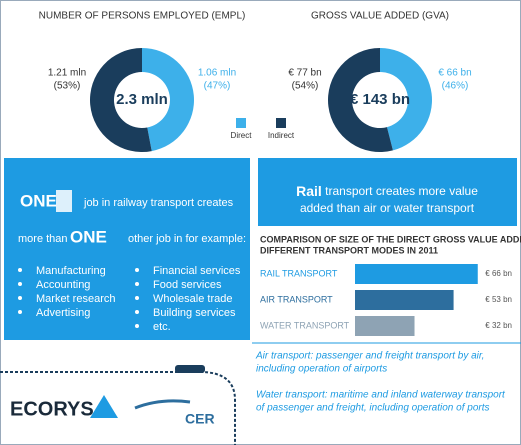 The width and height of the screenshot is (521, 445). I want to click on jobs-text: more than, so click(43, 239).